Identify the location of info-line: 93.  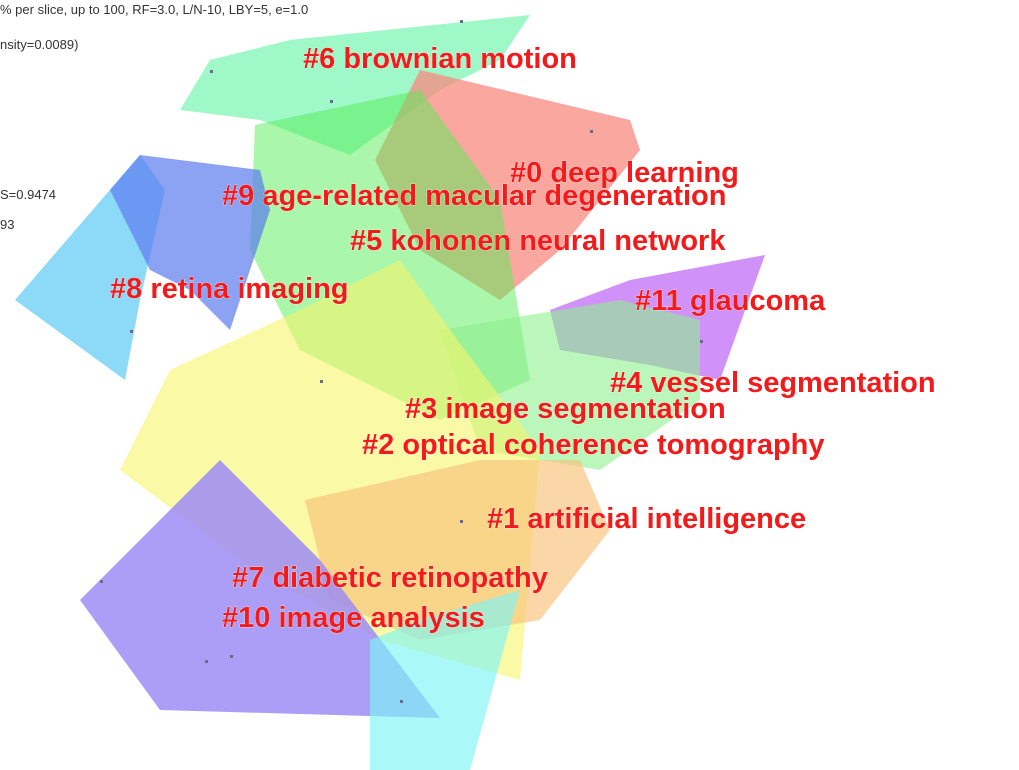
(7, 224).